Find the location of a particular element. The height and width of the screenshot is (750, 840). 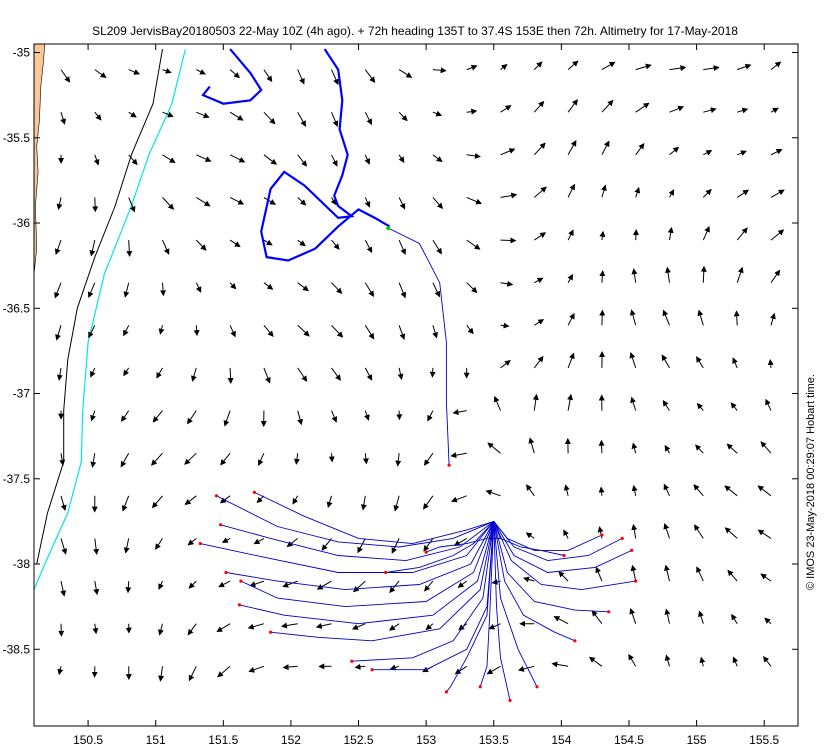

x-tick-label: 150.5 is located at coordinates (88, 740).